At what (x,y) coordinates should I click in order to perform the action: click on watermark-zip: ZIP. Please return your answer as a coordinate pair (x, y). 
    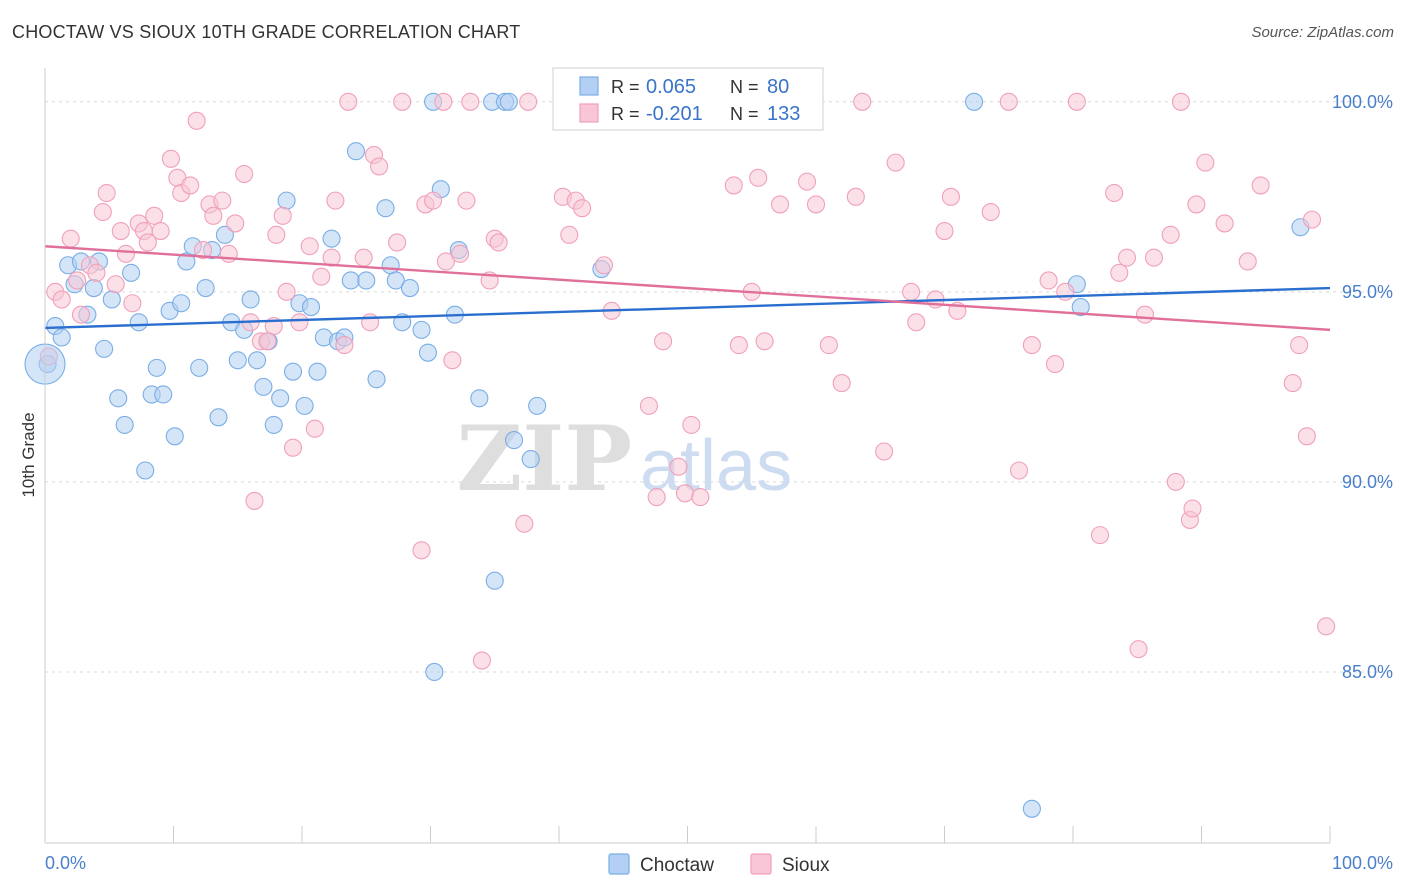
    Looking at the image, I should click on (544, 459).